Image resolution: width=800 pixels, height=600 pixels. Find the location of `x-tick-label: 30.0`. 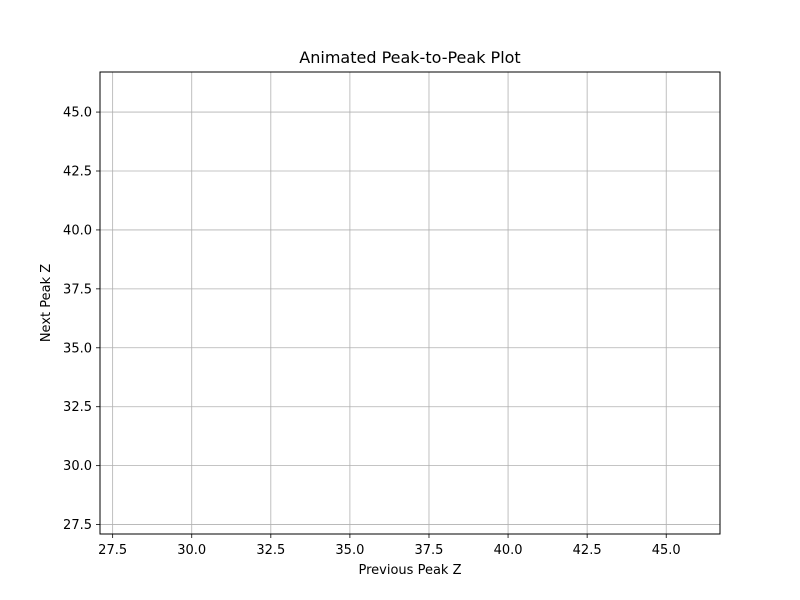

x-tick-label: 30.0 is located at coordinates (191, 550).